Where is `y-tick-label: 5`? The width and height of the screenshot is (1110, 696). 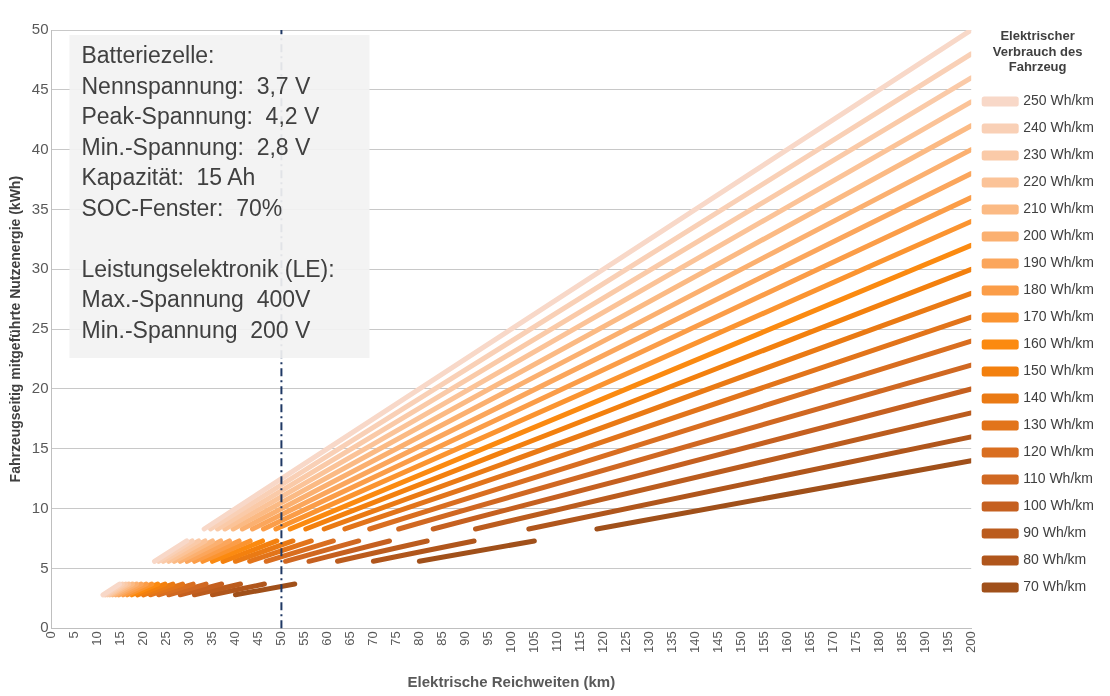 y-tick-label: 5 is located at coordinates (44, 567).